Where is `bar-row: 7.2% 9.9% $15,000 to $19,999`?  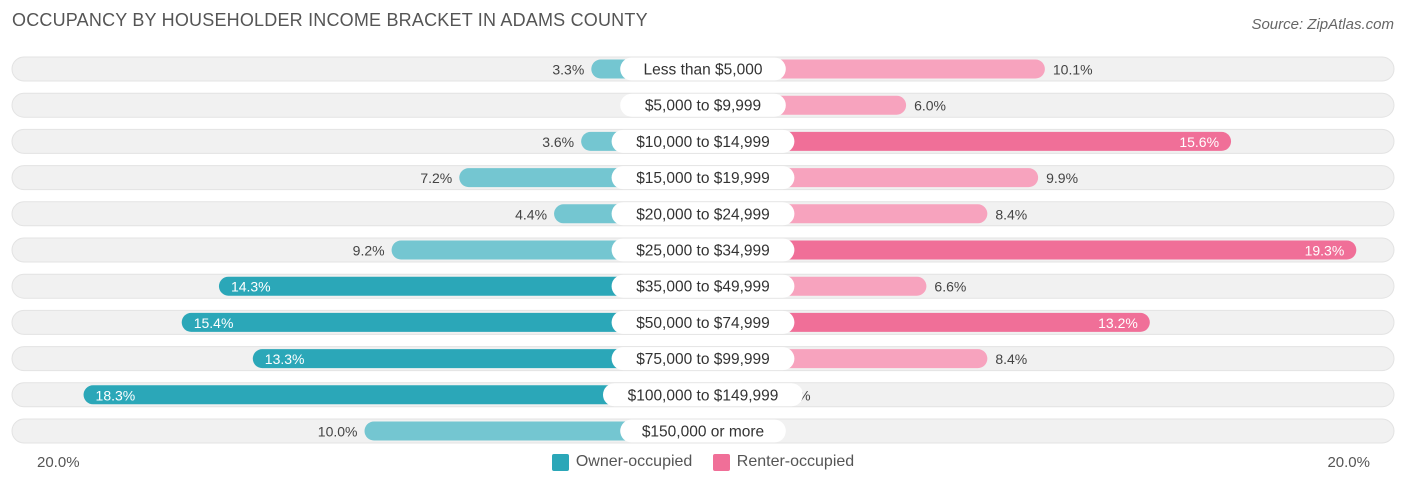
bar-row: 7.2% 9.9% $15,000 to $19,999 is located at coordinates (703, 178).